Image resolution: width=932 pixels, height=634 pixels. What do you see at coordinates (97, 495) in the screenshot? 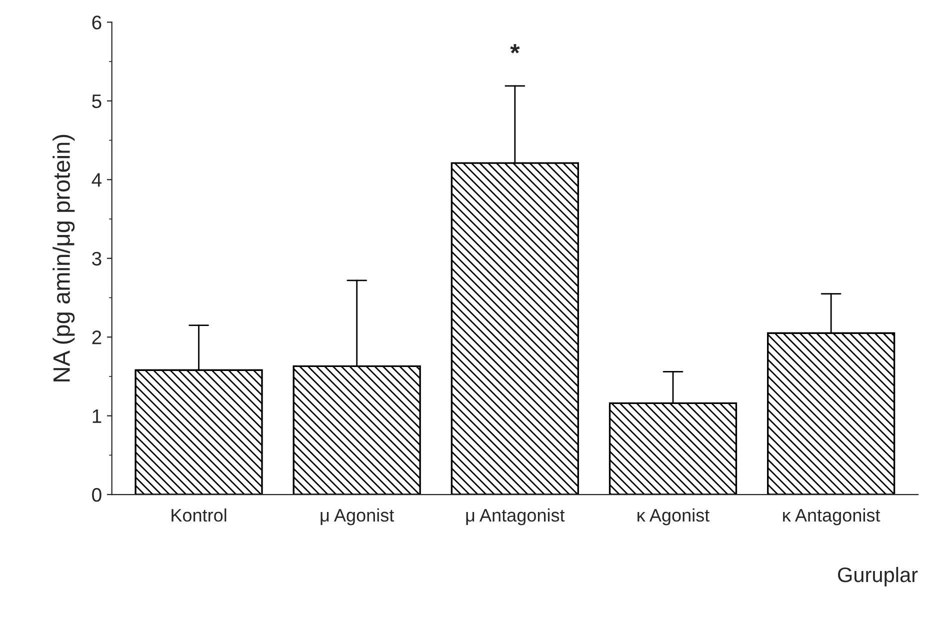
I see `y-tick-label: 0` at bounding box center [97, 495].